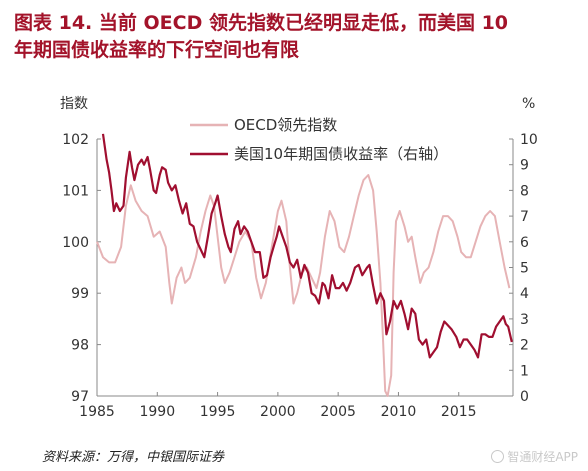  I want to click on left-axis-tick-label: 98, so click(80, 346).